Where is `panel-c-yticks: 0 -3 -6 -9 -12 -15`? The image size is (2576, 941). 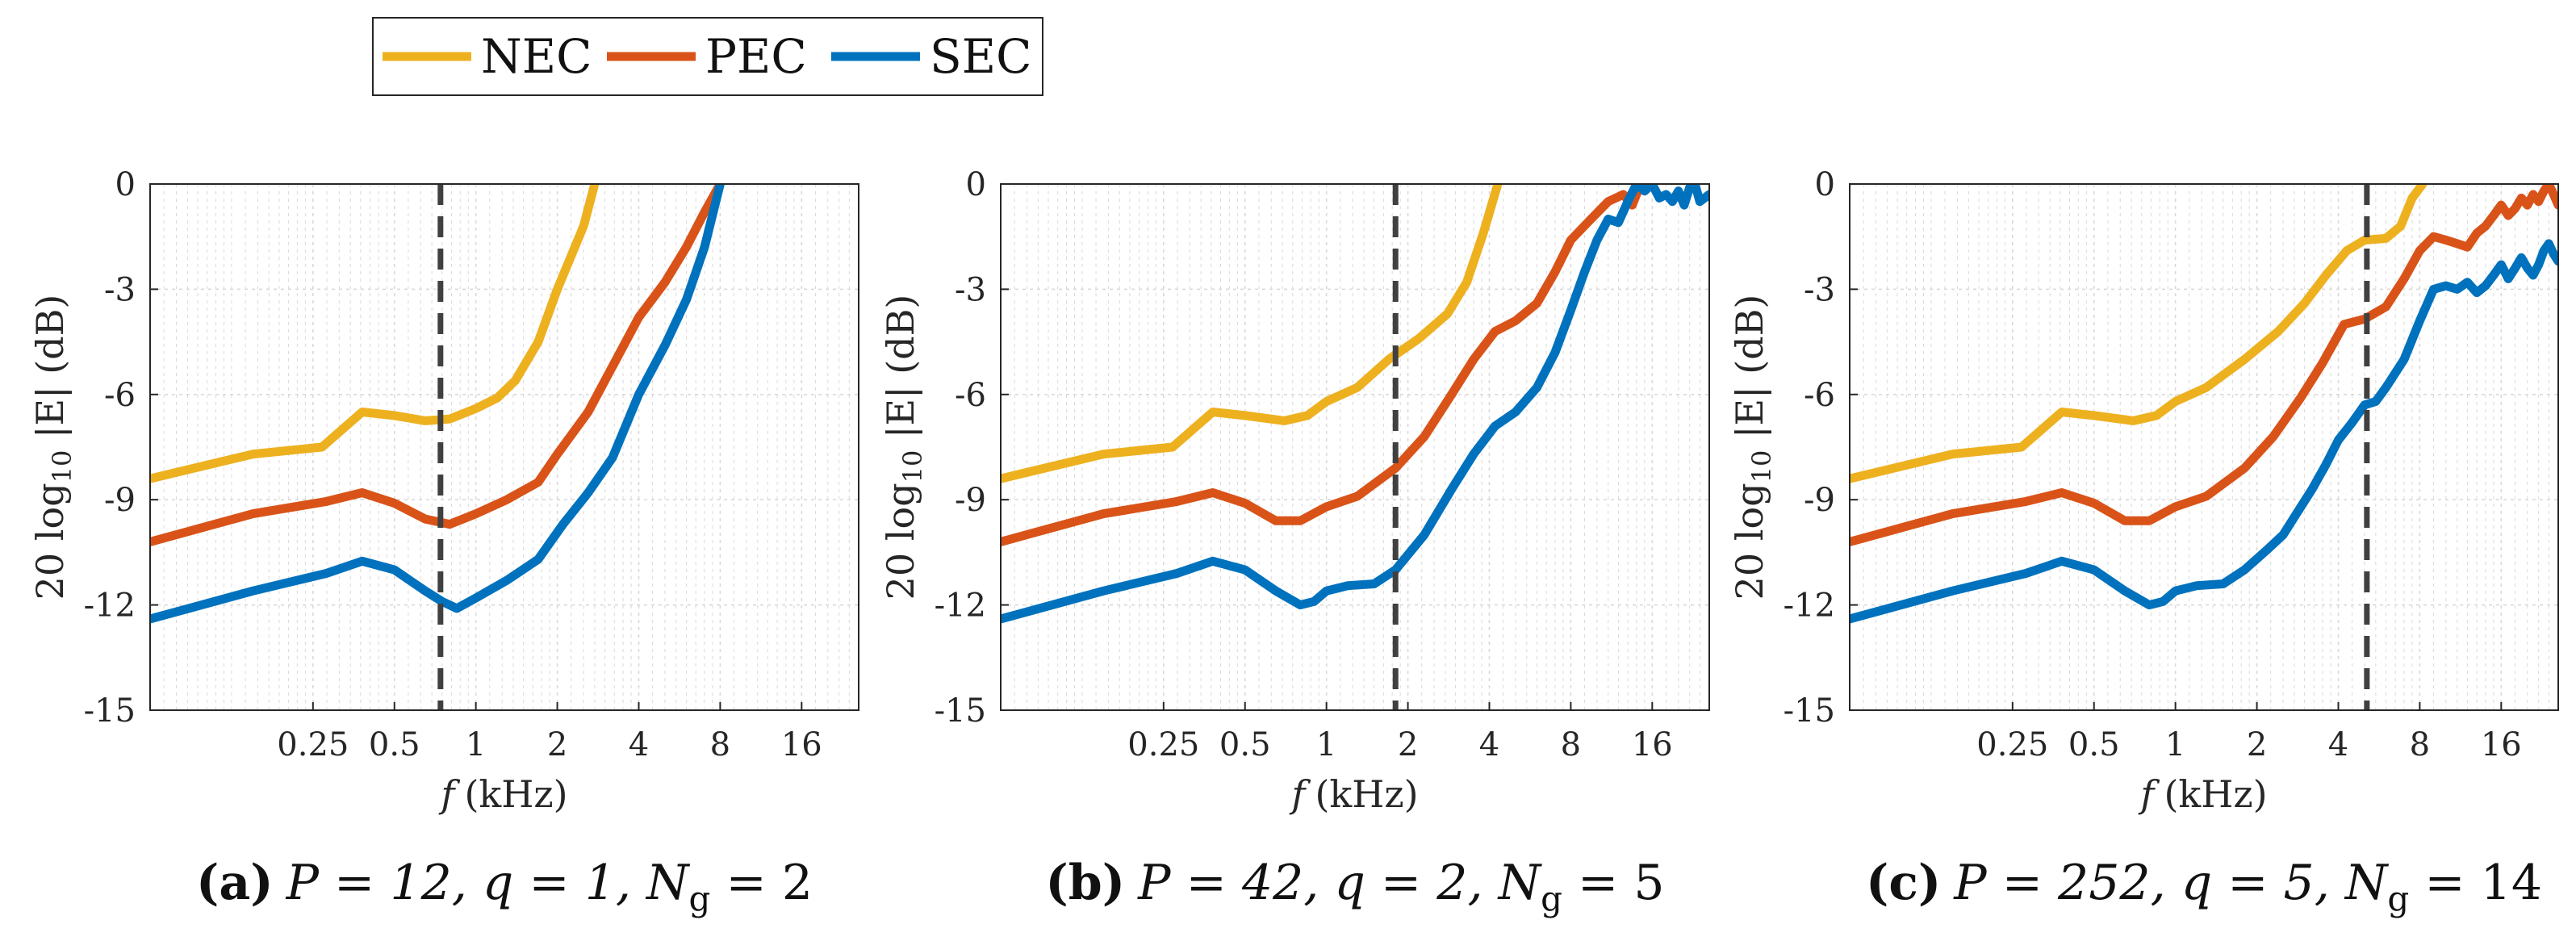
panel-c-yticks: 0 -3 -6 -9 -12 -15 is located at coordinates (1821, 448).